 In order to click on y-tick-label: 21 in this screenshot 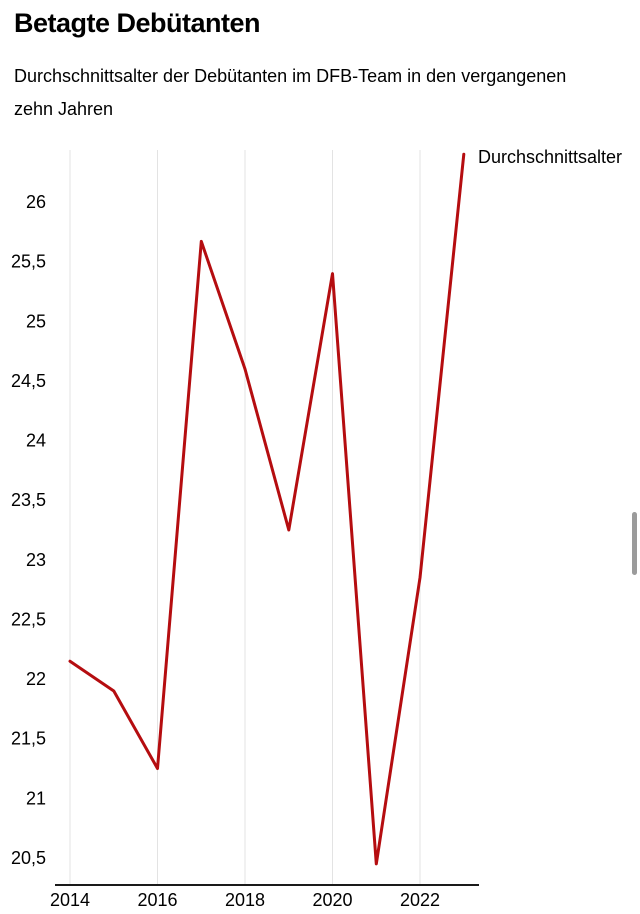, I will do `click(36, 798)`.